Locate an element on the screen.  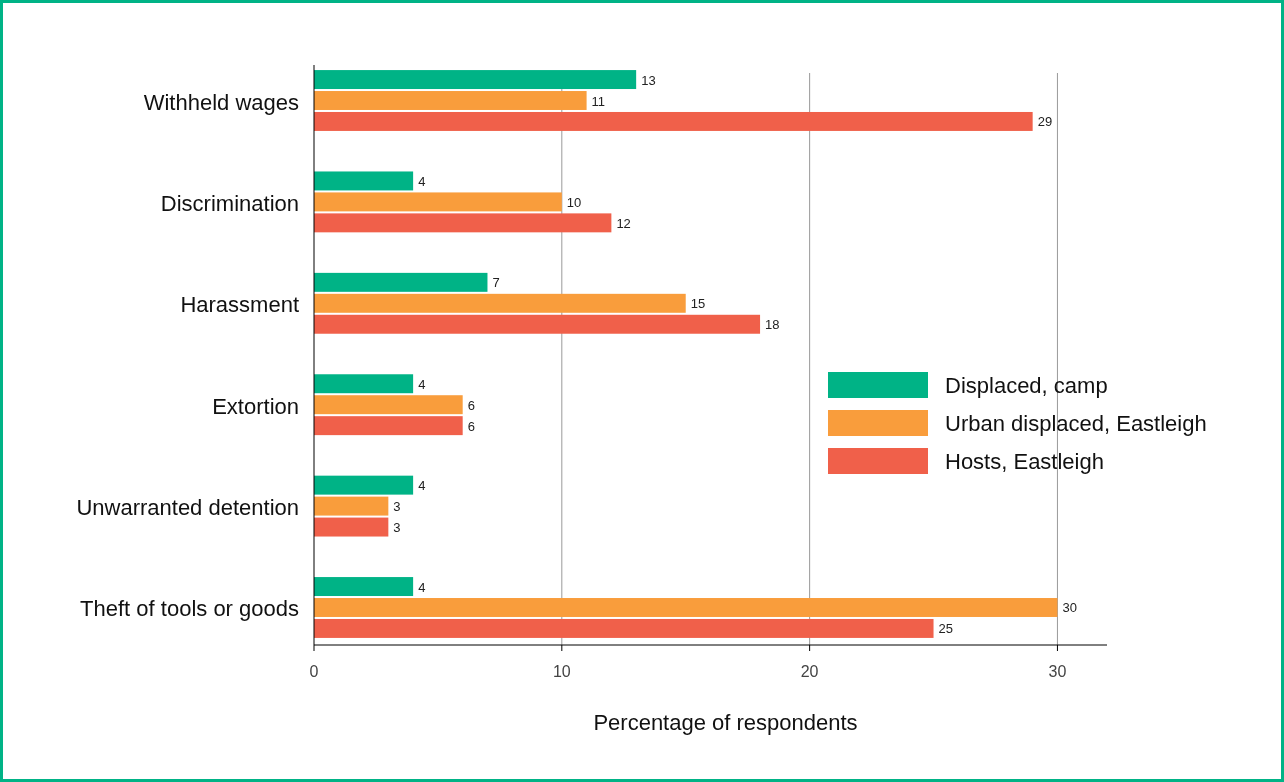
data-label: 25 is located at coordinates (945, 629).